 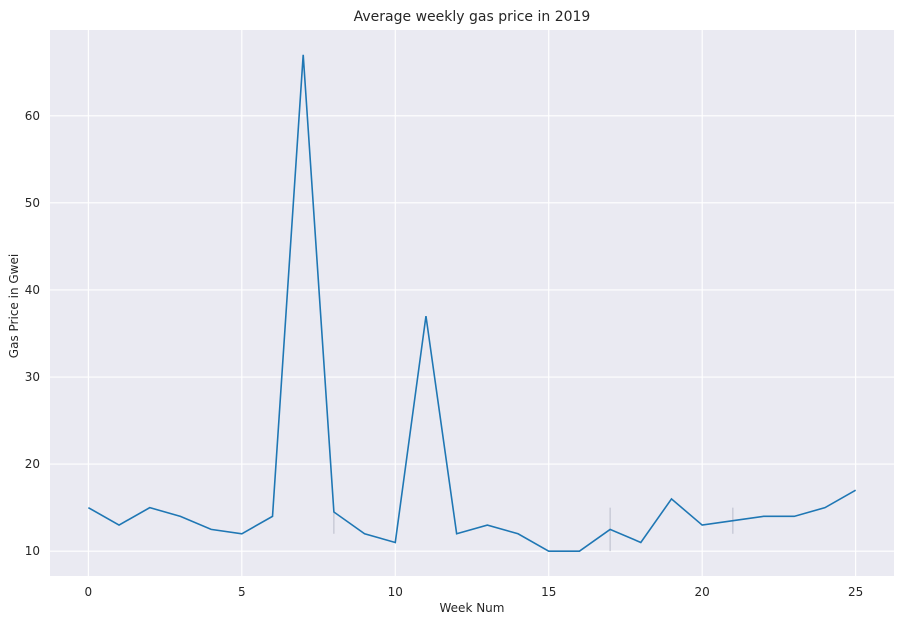 I want to click on chart-title: Average weekly gas price in 2019, so click(x=472, y=17).